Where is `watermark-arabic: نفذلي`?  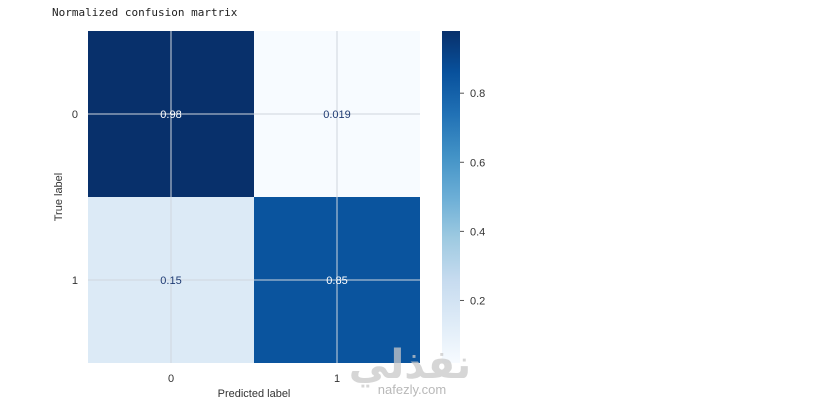
watermark-arabic: نفذلي is located at coordinates (410, 365).